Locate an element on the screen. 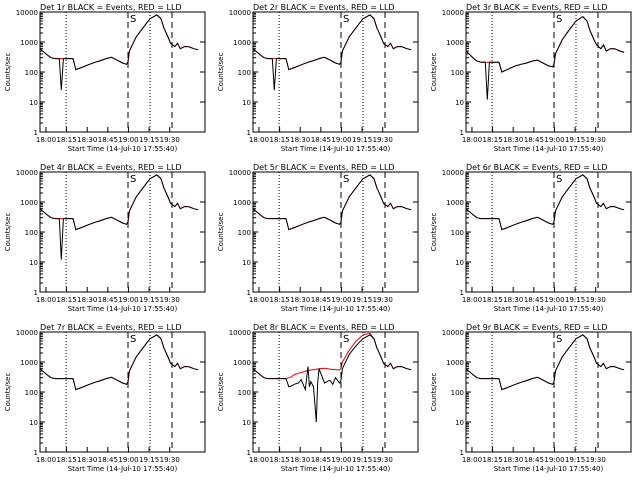 The width and height of the screenshot is (640, 480). panel-title: Det 1r BLACK = Events, RED = LLD is located at coordinates (111, 7).